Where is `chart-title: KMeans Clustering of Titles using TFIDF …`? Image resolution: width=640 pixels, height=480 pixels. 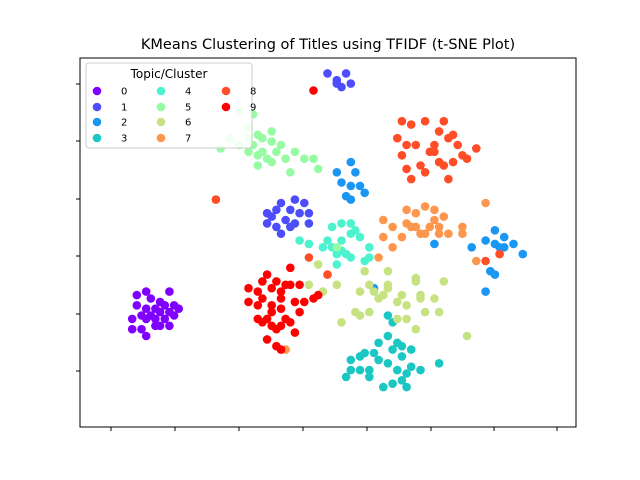
chart-title: KMeans Clustering of Titles using TFIDF … is located at coordinates (328, 45).